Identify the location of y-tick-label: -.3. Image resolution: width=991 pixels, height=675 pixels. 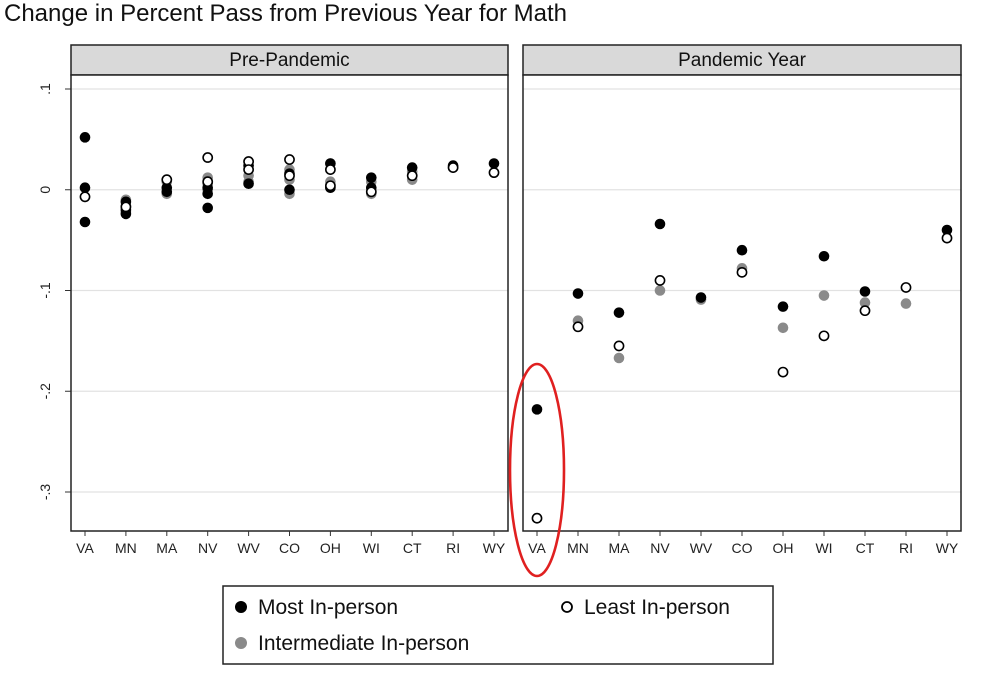
(45, 492).